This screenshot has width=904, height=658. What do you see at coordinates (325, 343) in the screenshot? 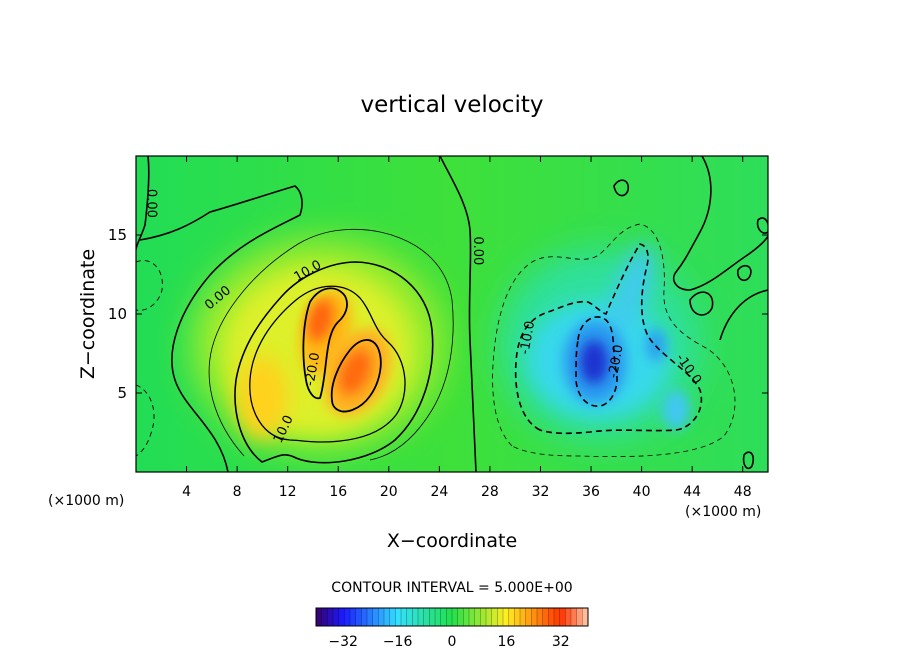
I see `contour-20-upper` at bounding box center [325, 343].